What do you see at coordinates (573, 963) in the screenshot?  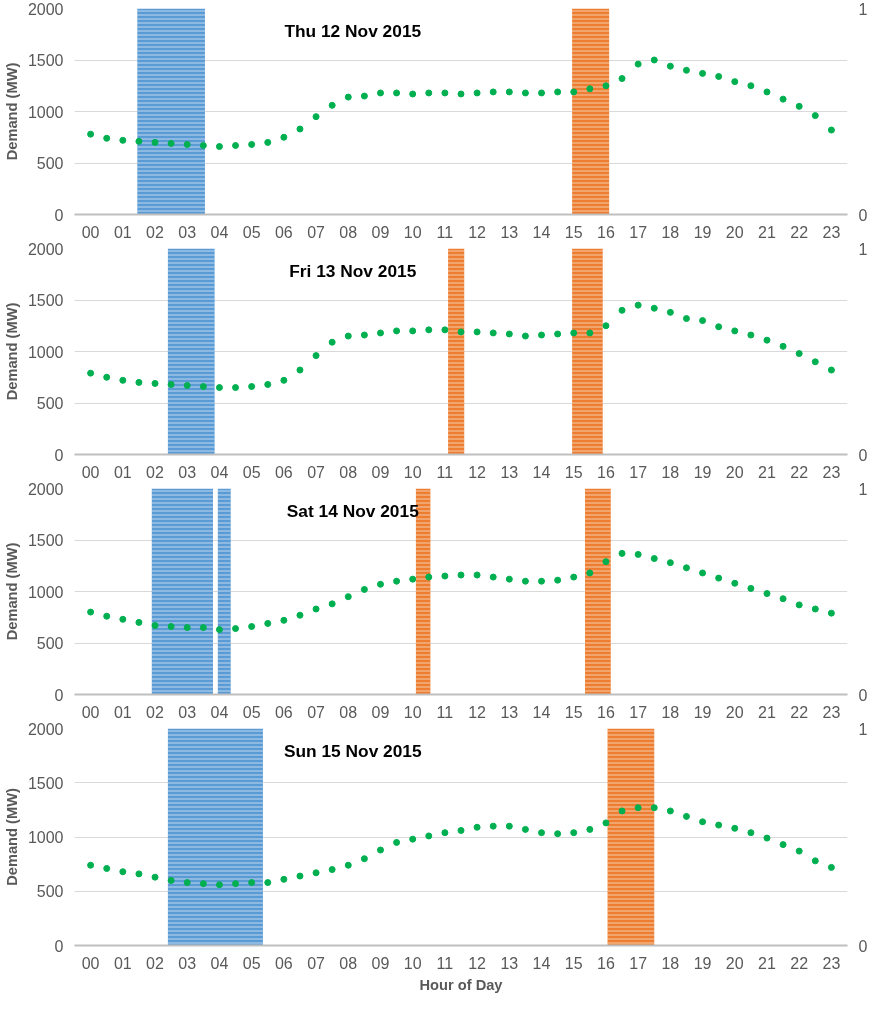 I see `x-tick-label: 15` at bounding box center [573, 963].